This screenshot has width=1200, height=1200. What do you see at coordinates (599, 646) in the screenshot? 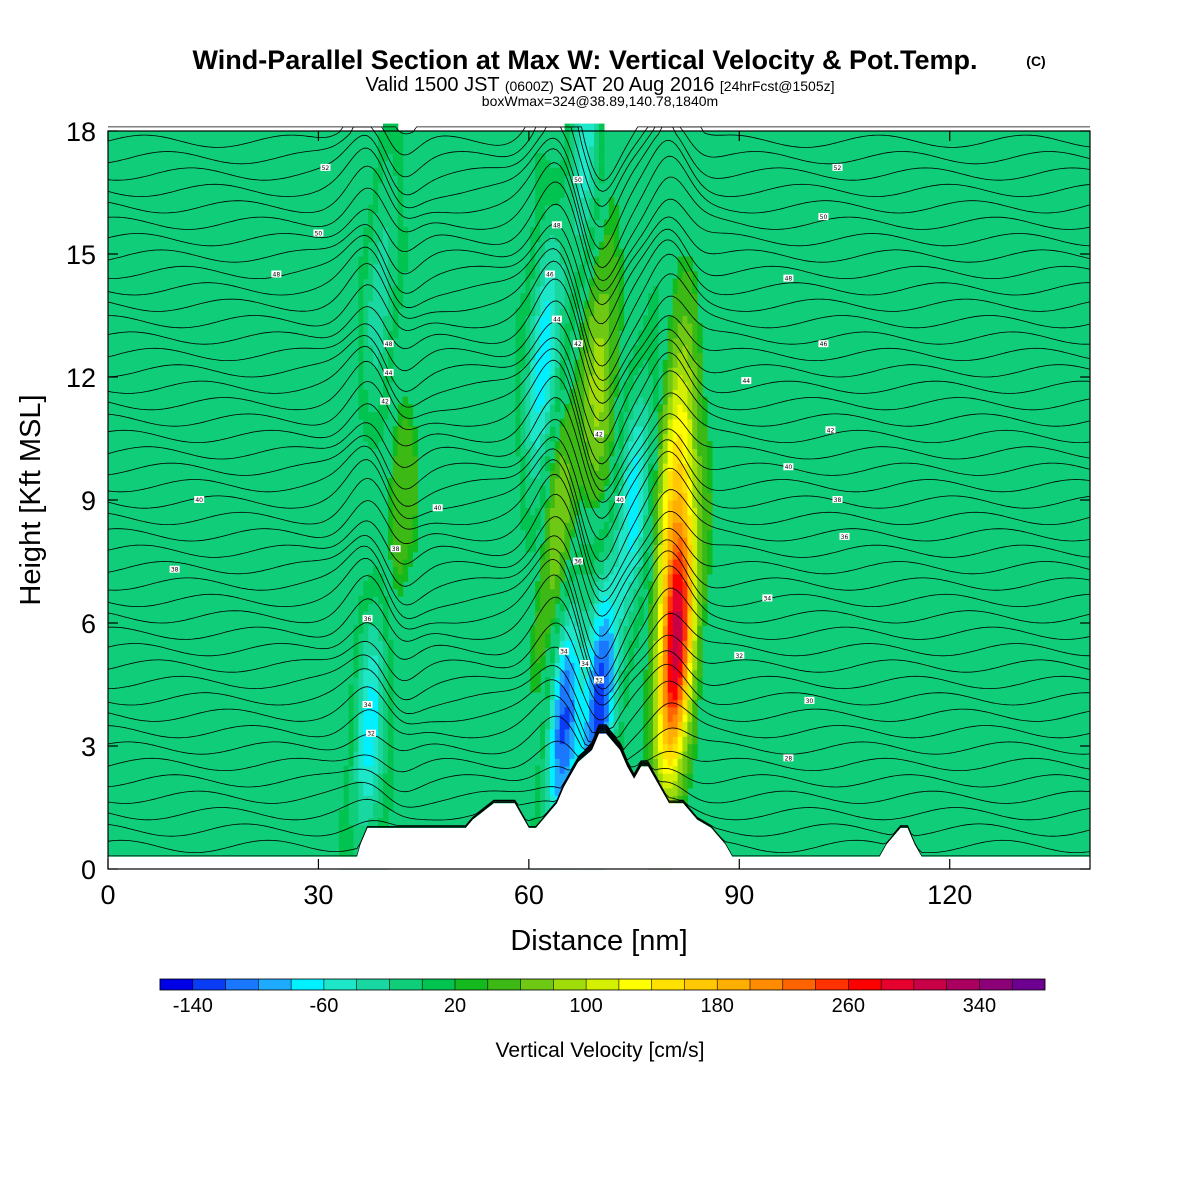
I see `theta-contour` at bounding box center [599, 646].